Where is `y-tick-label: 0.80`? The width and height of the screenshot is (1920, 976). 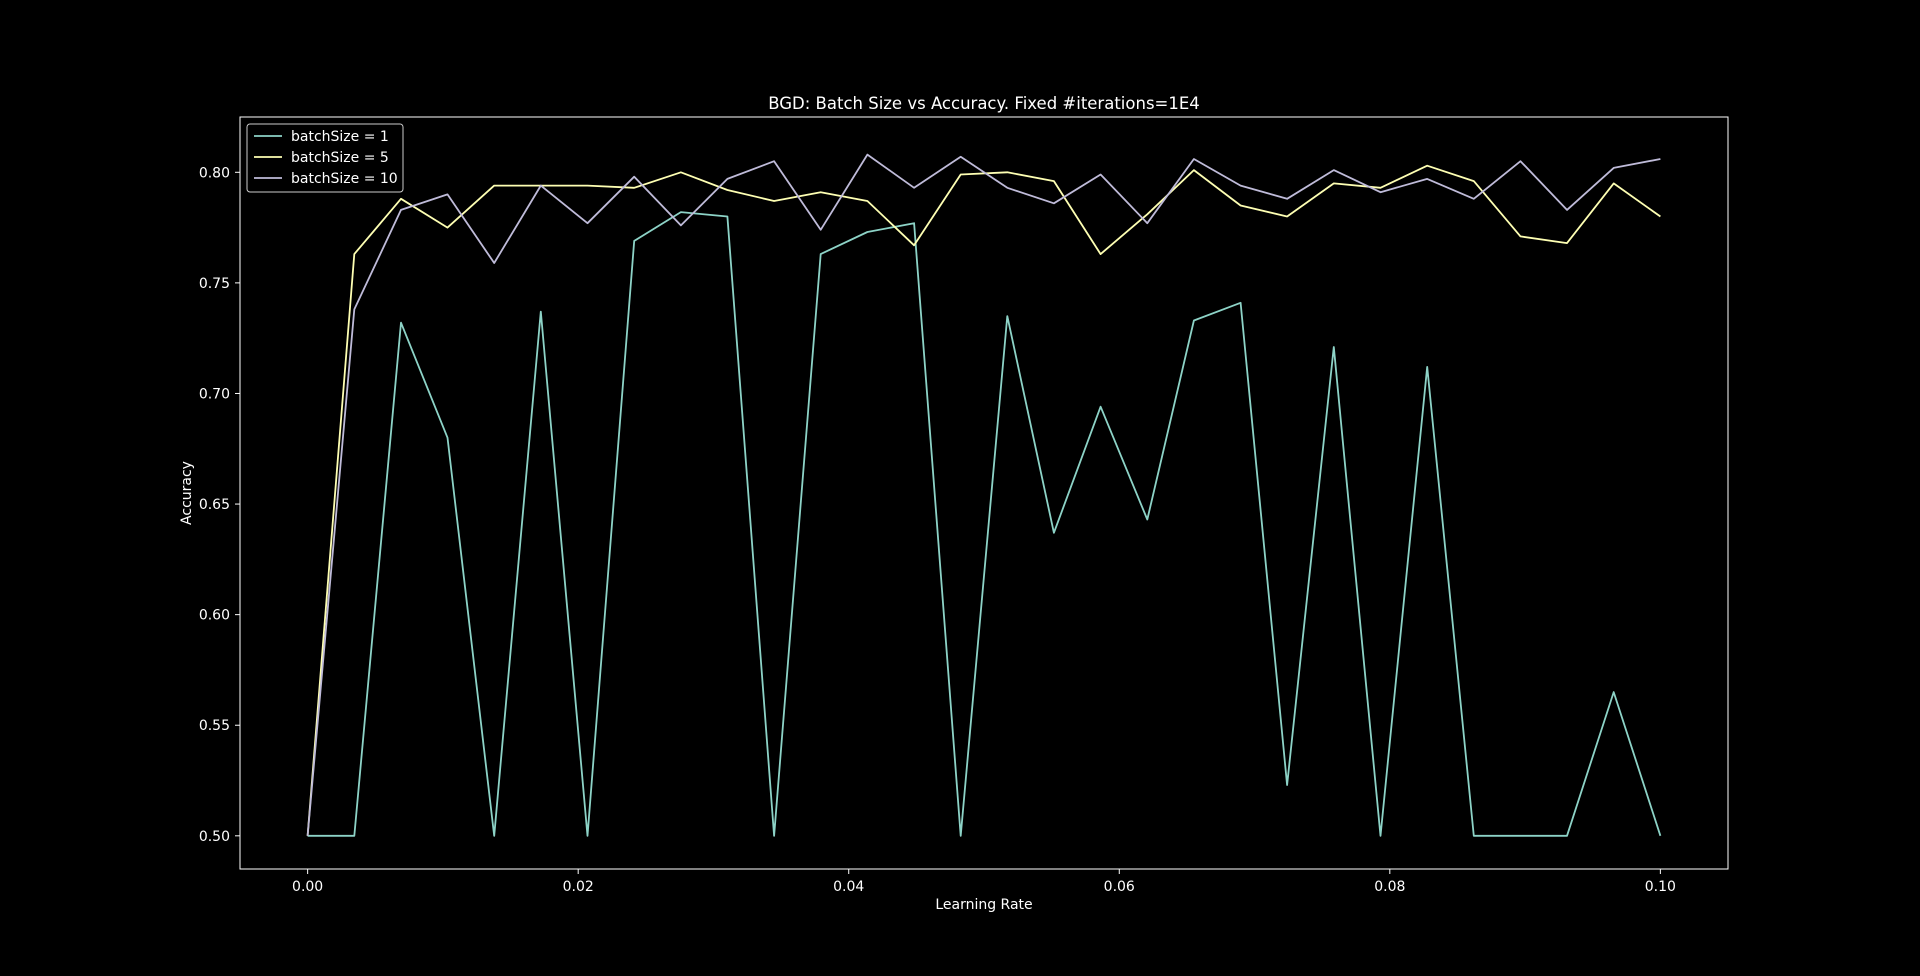 y-tick-label: 0.80 is located at coordinates (214, 173).